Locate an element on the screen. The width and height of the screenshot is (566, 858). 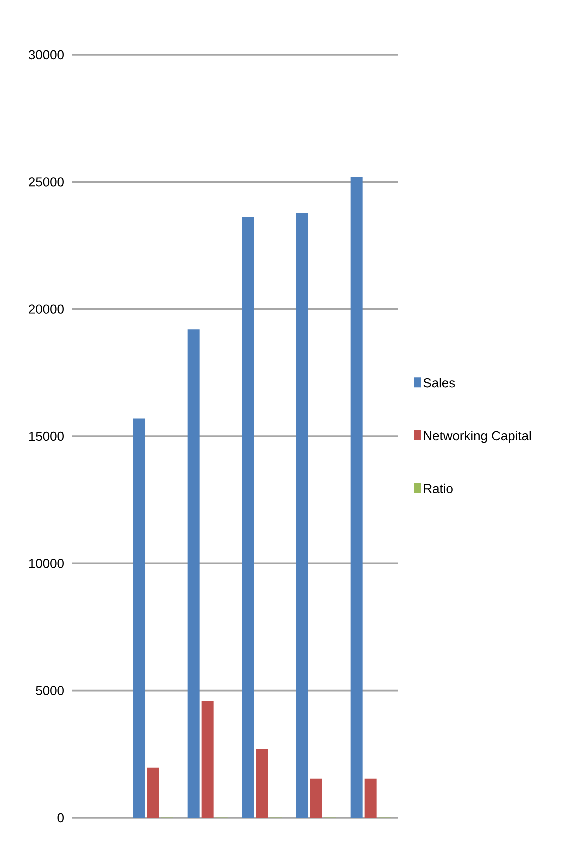
y-tick-label: 5000 is located at coordinates (50, 691).